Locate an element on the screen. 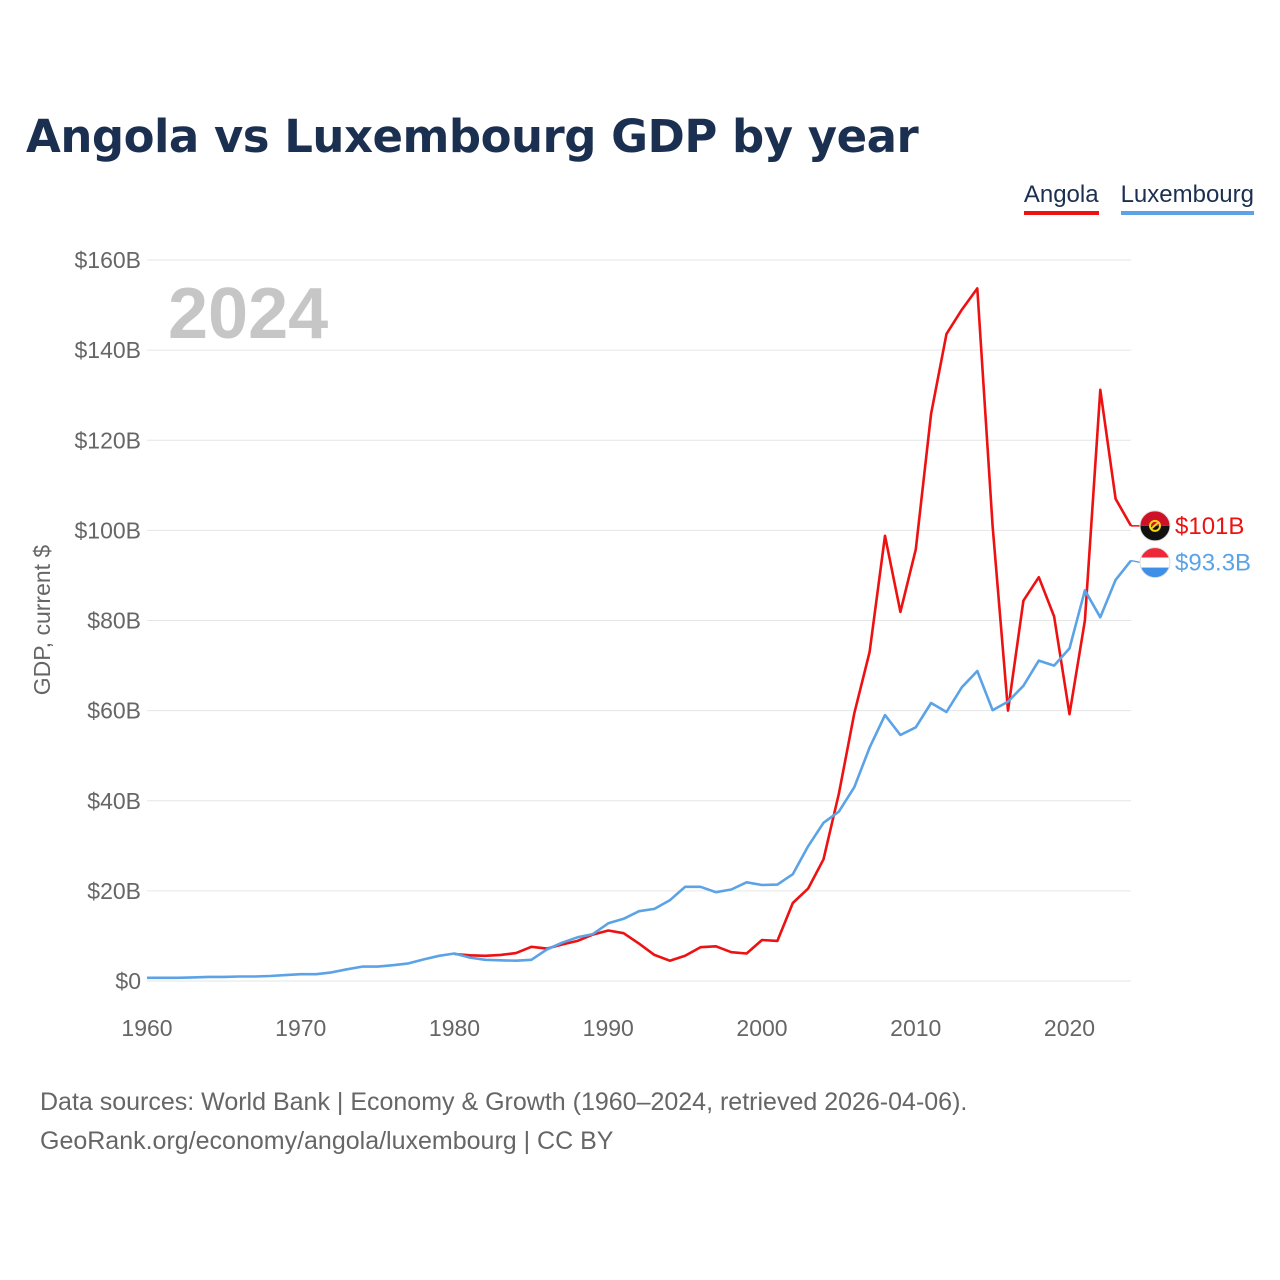  x-tick-label: 2010 is located at coordinates (915, 1028).